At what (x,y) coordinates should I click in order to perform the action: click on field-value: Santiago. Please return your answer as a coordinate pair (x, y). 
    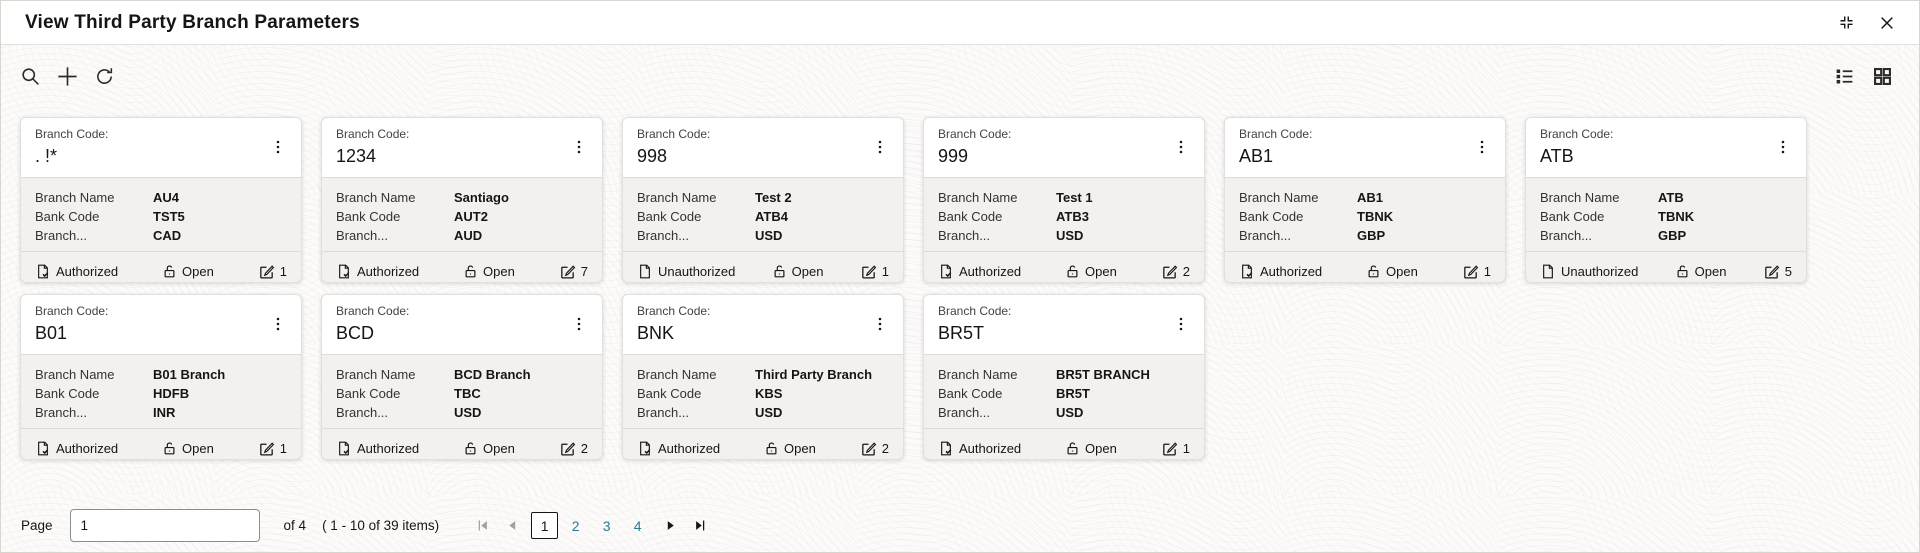
    Looking at the image, I should click on (481, 197).